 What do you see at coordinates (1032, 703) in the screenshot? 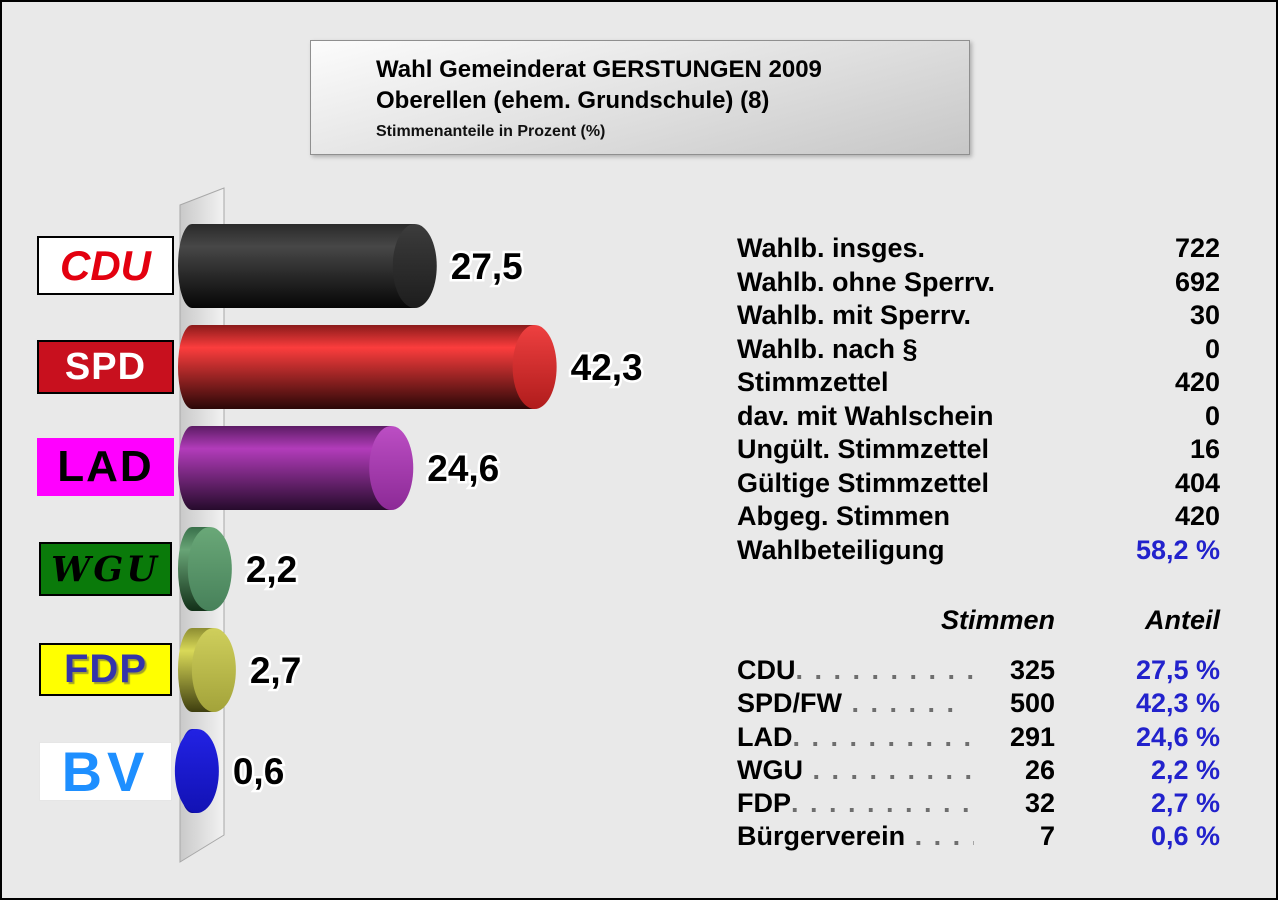
I see `result-votes: 500` at bounding box center [1032, 703].